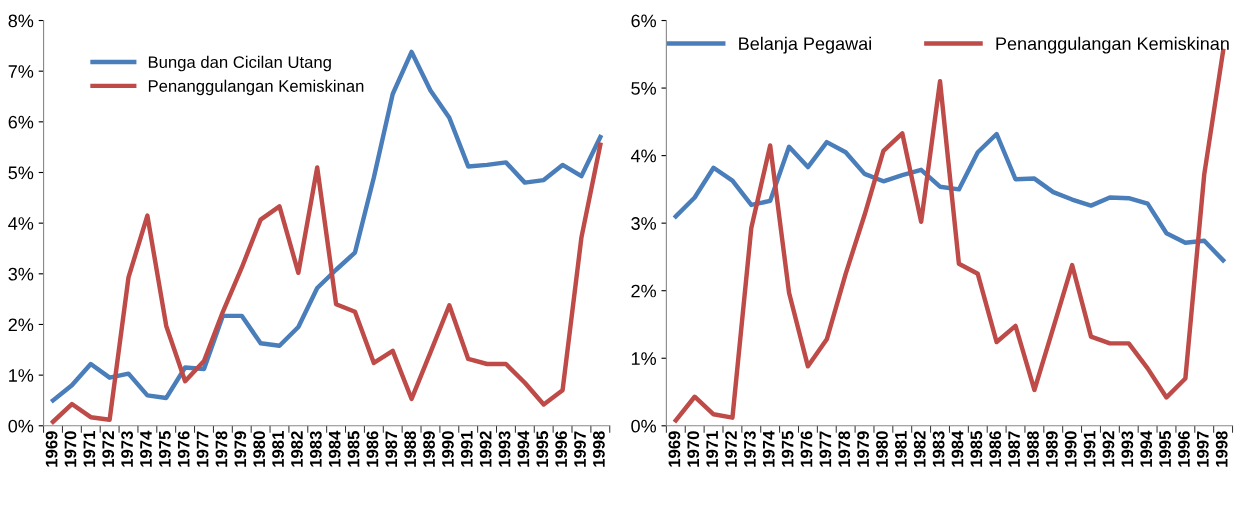 The image size is (1245, 513). I want to click on legend-label: Belanja Pegawai, so click(805, 45).